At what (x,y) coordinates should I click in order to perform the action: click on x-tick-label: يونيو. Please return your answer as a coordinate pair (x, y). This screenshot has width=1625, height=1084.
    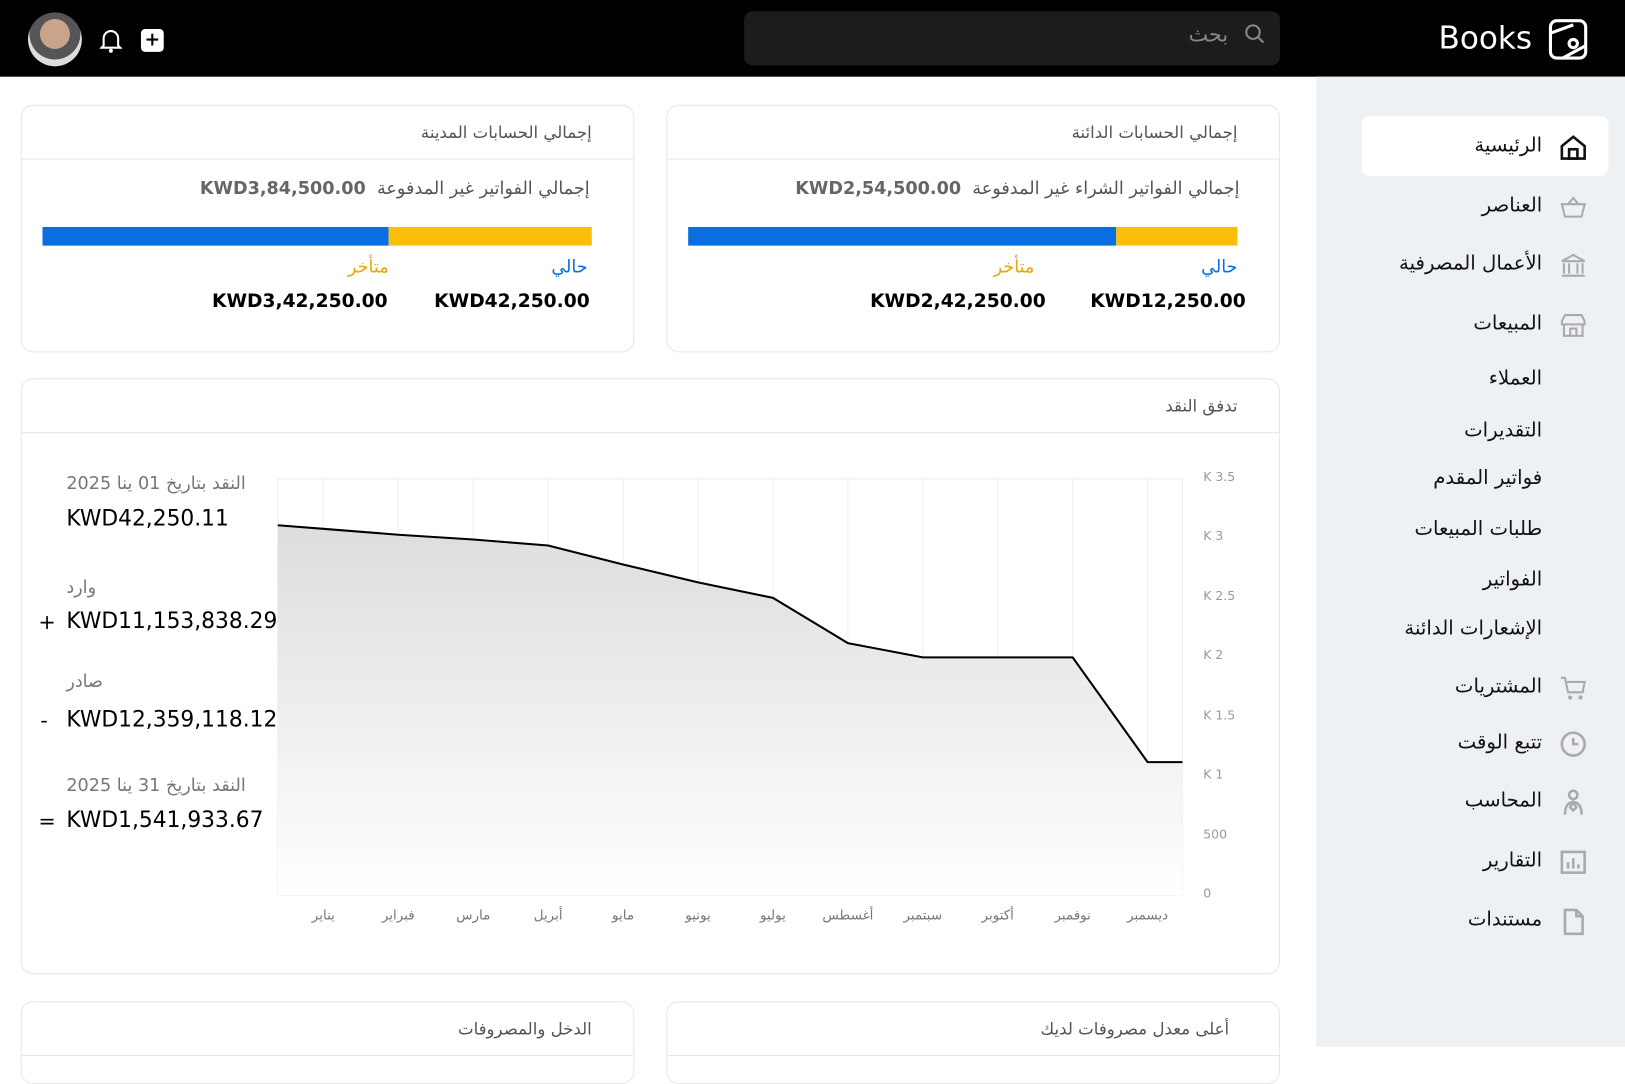
    Looking at the image, I should click on (698, 915).